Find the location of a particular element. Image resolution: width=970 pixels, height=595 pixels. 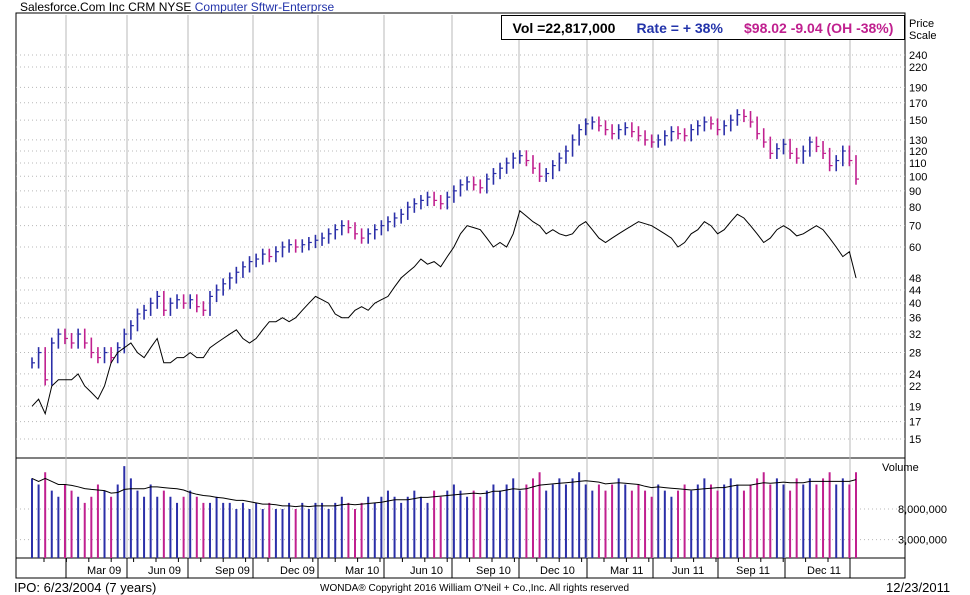

price-tick-label: 48 is located at coordinates (915, 279).